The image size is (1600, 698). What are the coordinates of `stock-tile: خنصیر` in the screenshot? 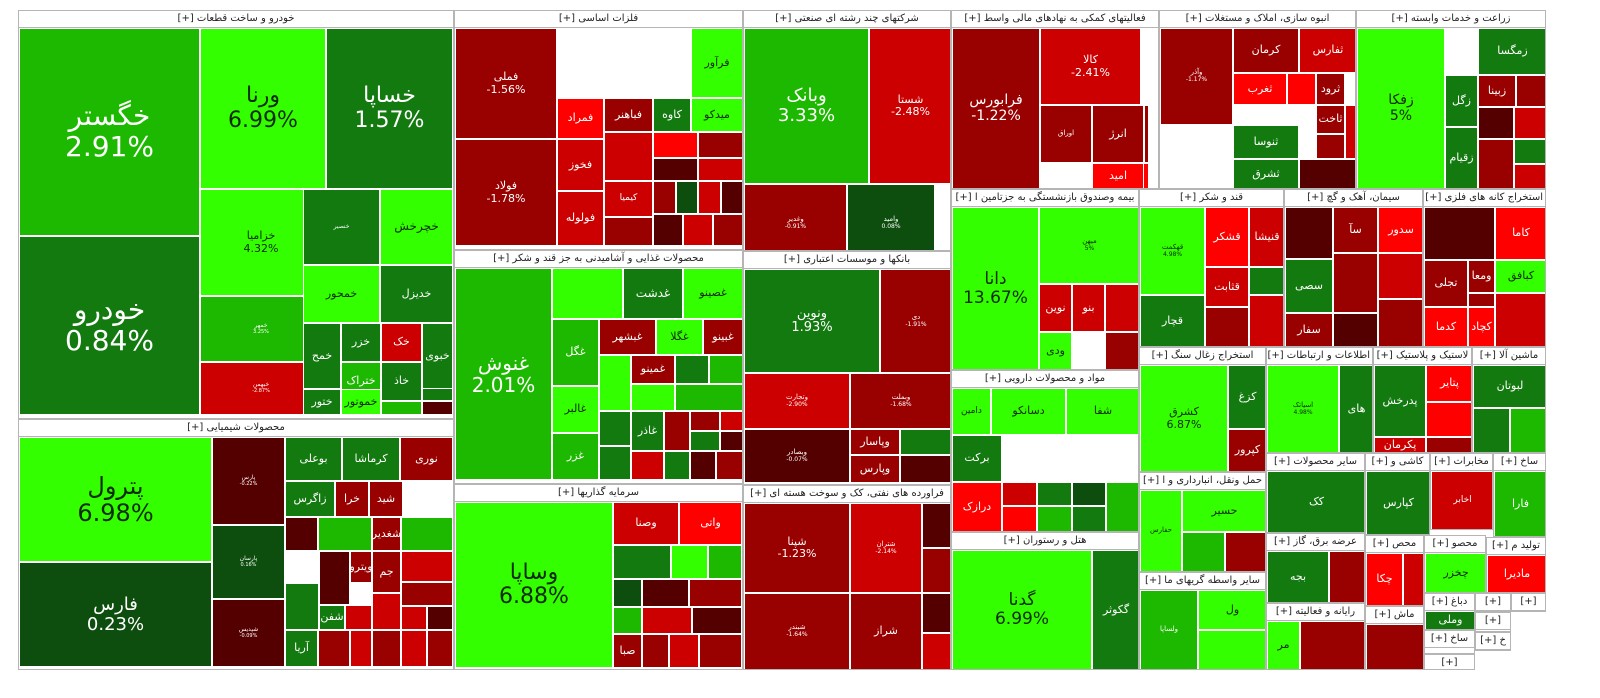 It's located at (341, 227).